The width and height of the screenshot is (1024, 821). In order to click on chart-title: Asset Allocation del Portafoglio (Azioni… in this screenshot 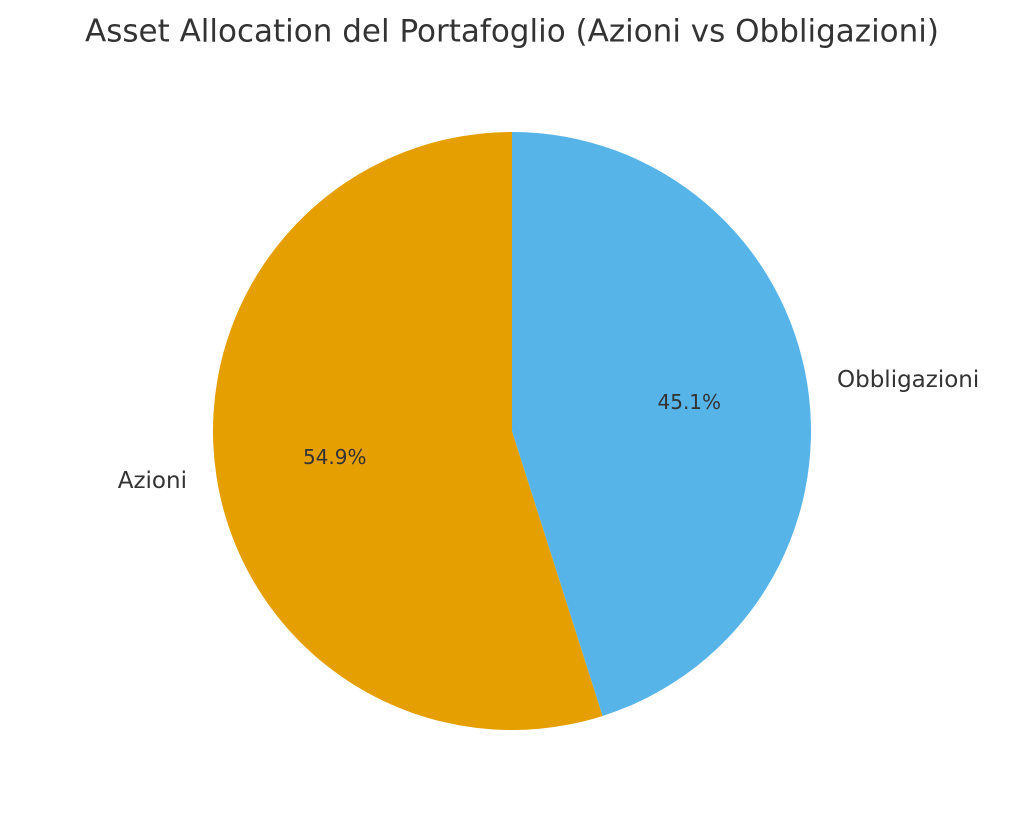, I will do `click(512, 32)`.